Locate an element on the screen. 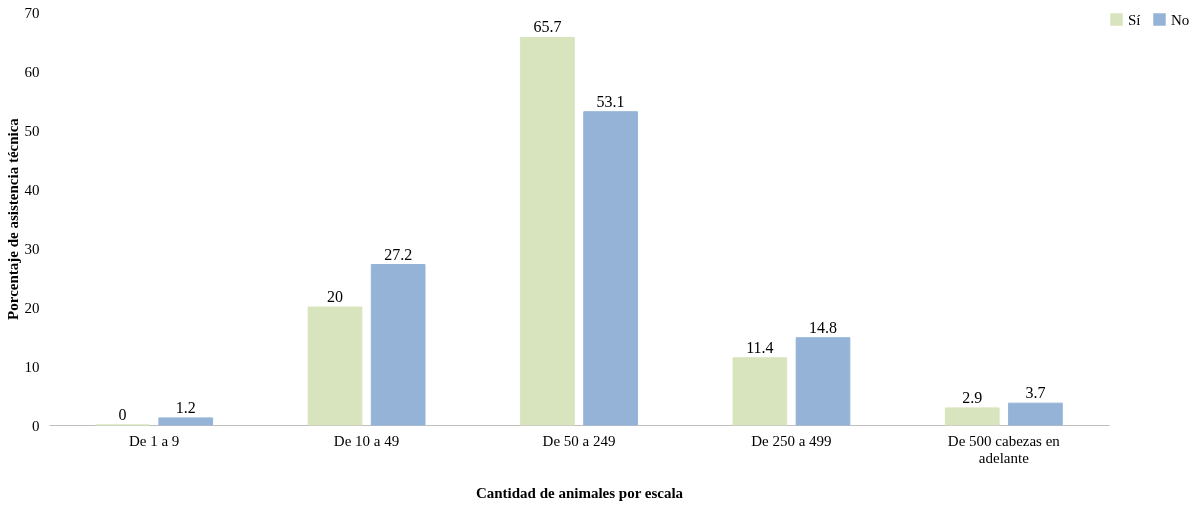 The image size is (1195, 505). data-label: 53.1 is located at coordinates (610, 101).